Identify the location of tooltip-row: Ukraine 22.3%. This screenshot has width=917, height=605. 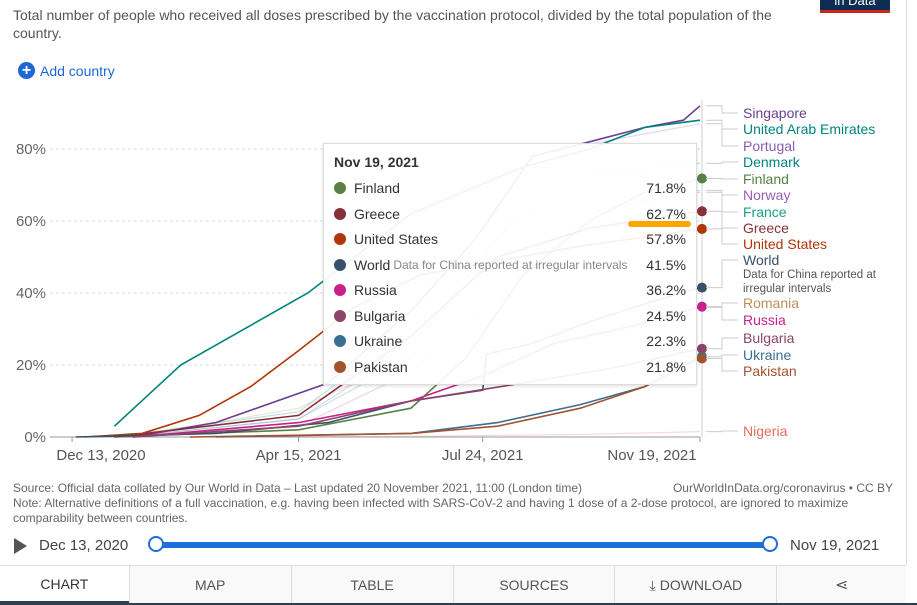
(510, 341).